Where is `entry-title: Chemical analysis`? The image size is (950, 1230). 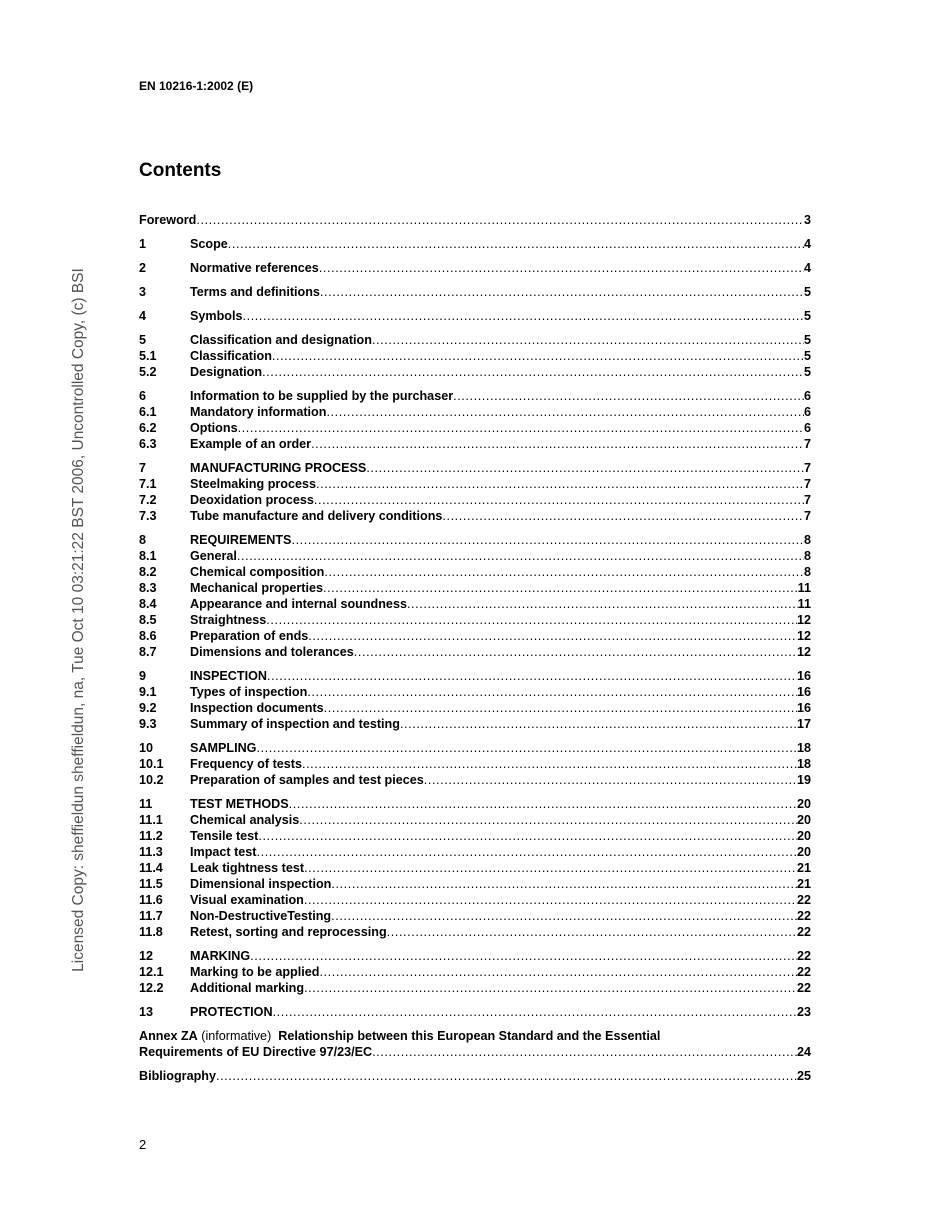
entry-title: Chemical analysis is located at coordinates (245, 820).